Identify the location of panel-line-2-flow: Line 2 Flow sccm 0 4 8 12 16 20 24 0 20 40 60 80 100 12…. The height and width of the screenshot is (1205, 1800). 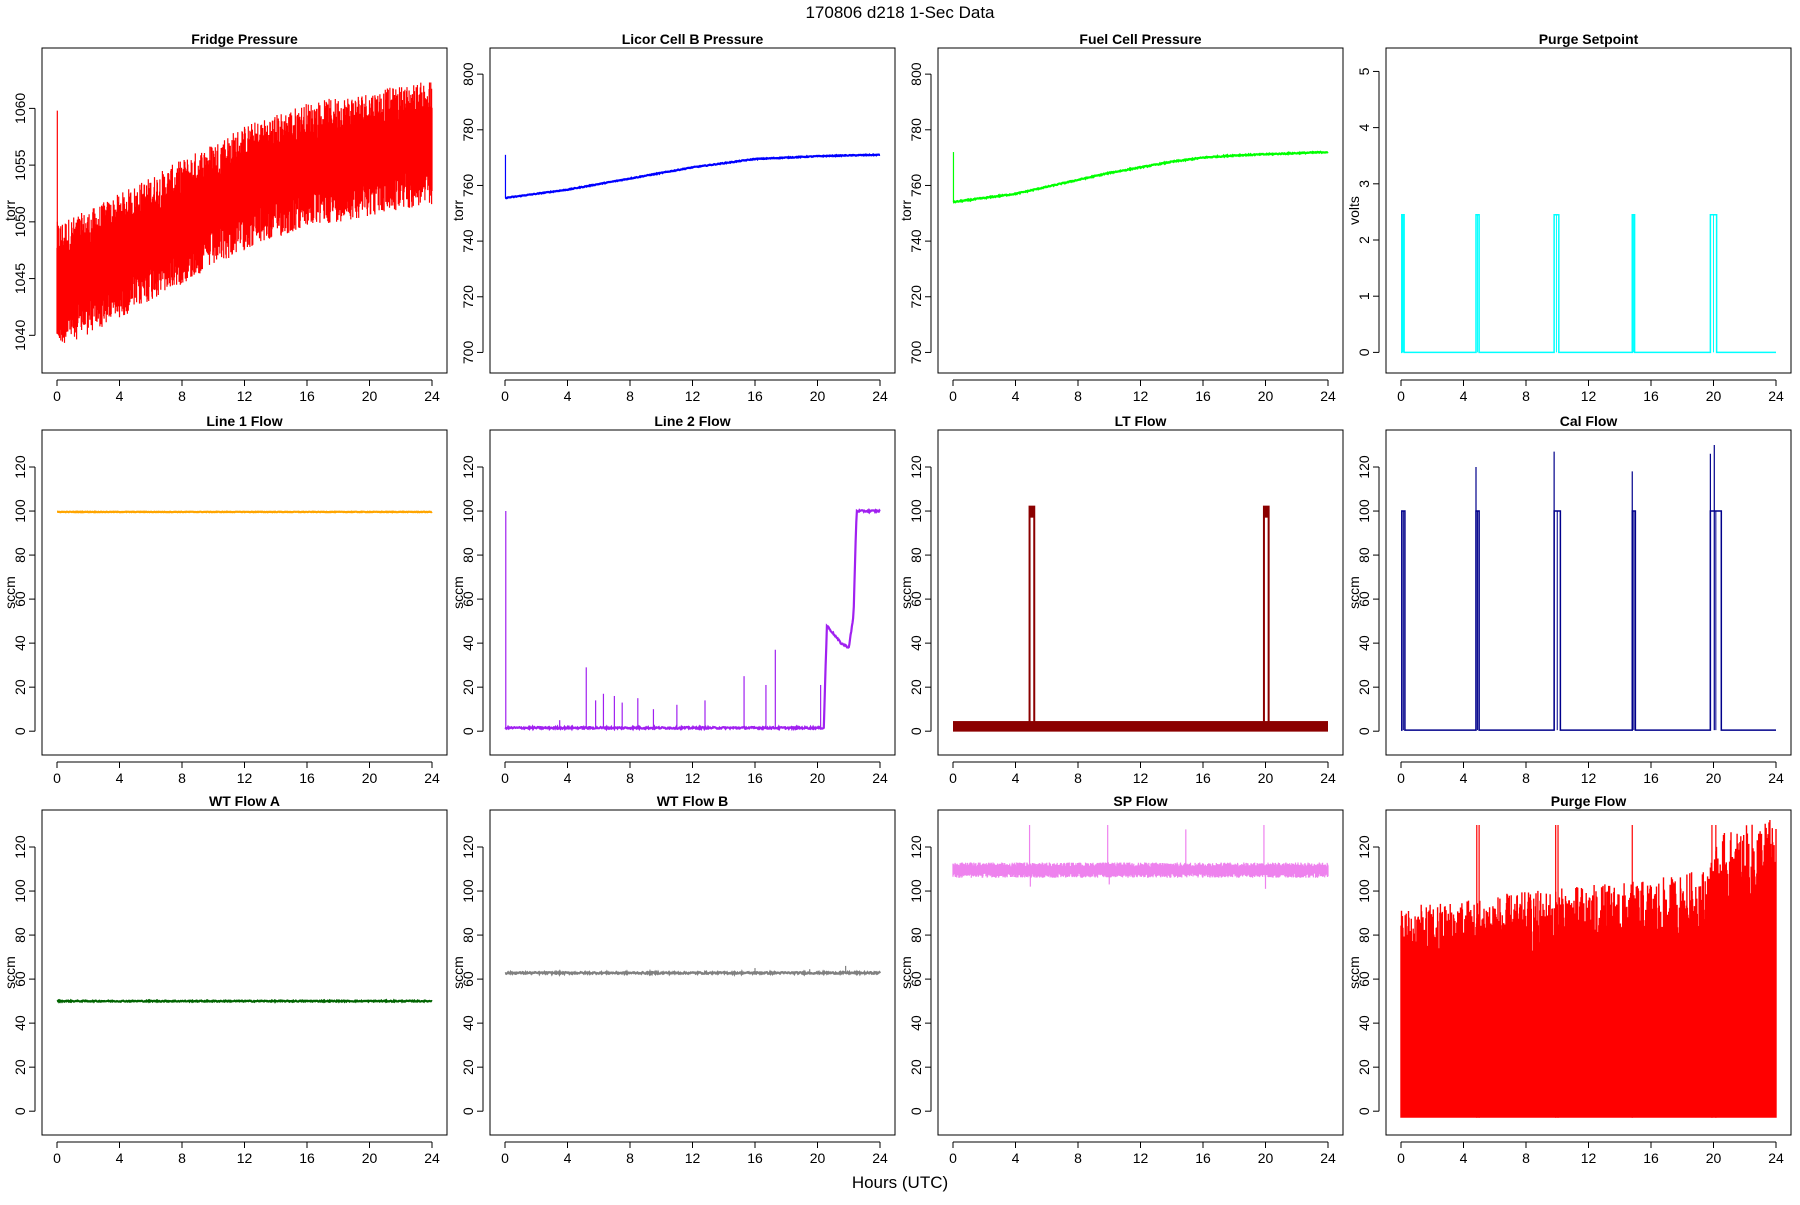
(673, 599).